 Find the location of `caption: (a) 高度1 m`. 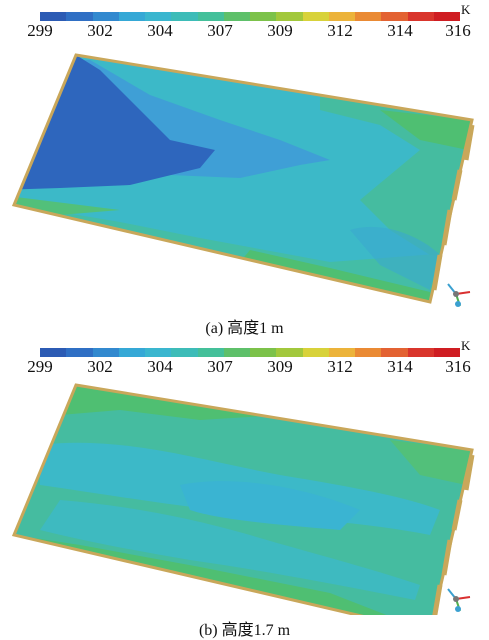

caption: (a) 高度1 m is located at coordinates (244, 328).